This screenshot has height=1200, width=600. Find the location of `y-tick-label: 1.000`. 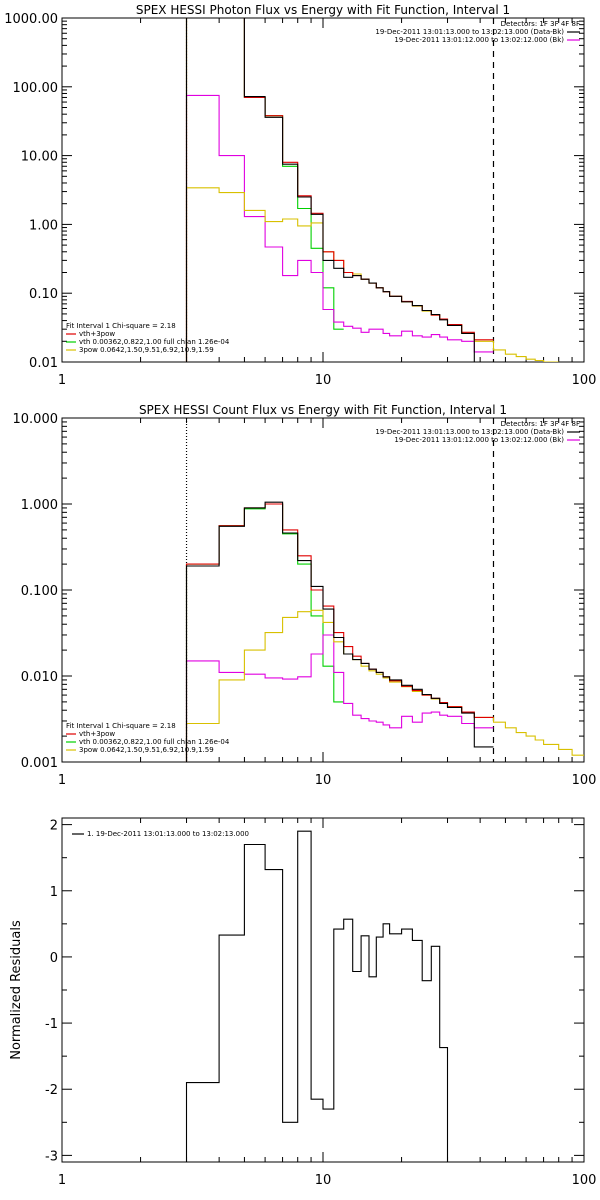

y-tick-label: 1.000 is located at coordinates (39, 505).